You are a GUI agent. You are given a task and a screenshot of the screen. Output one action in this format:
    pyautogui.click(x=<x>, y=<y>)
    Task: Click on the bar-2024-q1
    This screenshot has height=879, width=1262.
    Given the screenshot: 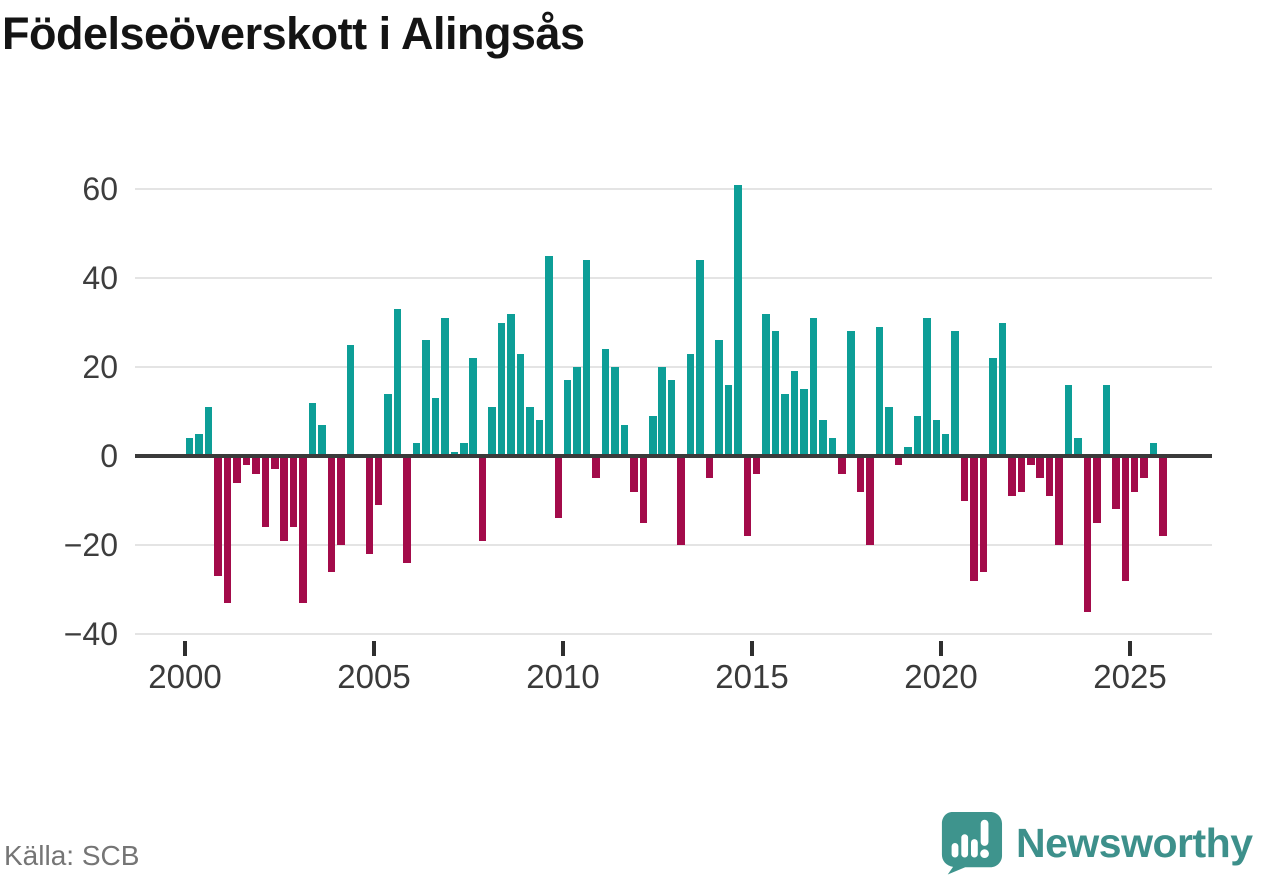 What is the action you would take?
    pyautogui.click(x=1097, y=489)
    